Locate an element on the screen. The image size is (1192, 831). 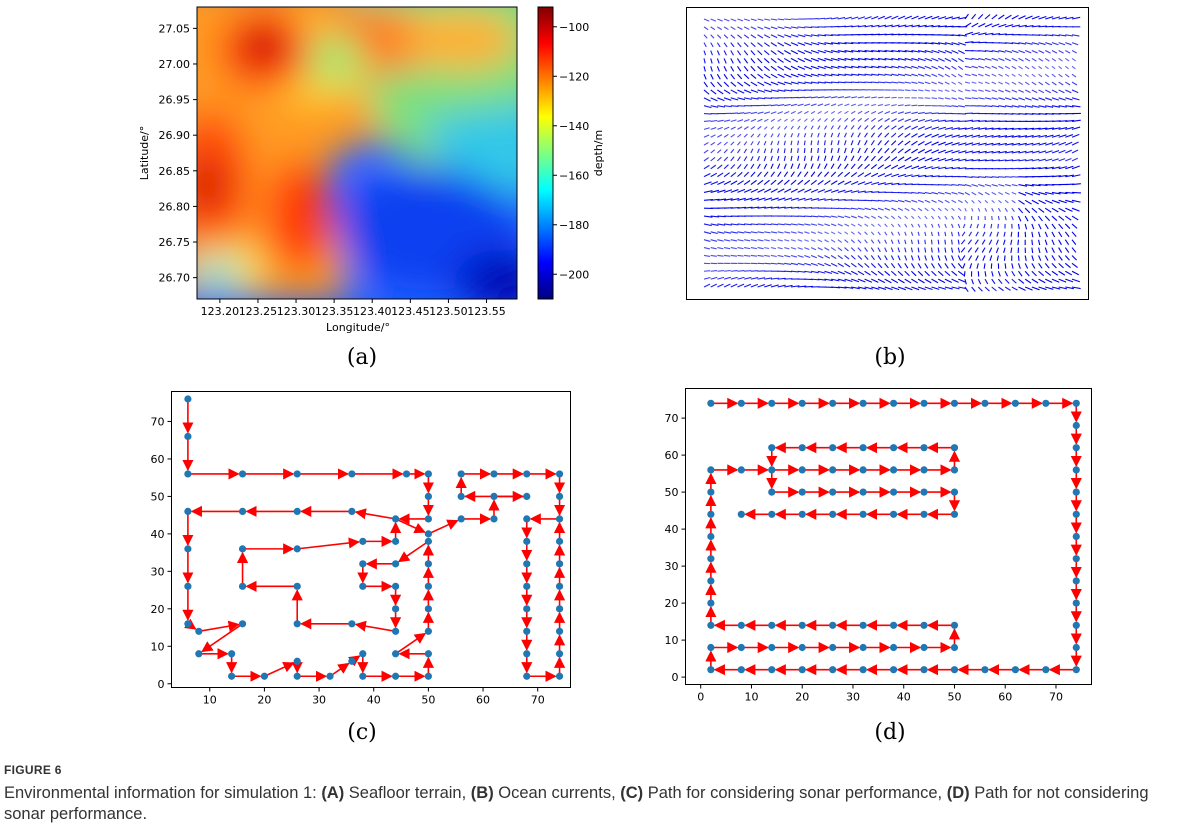
caption-tag-b: (B) is located at coordinates (482, 793).